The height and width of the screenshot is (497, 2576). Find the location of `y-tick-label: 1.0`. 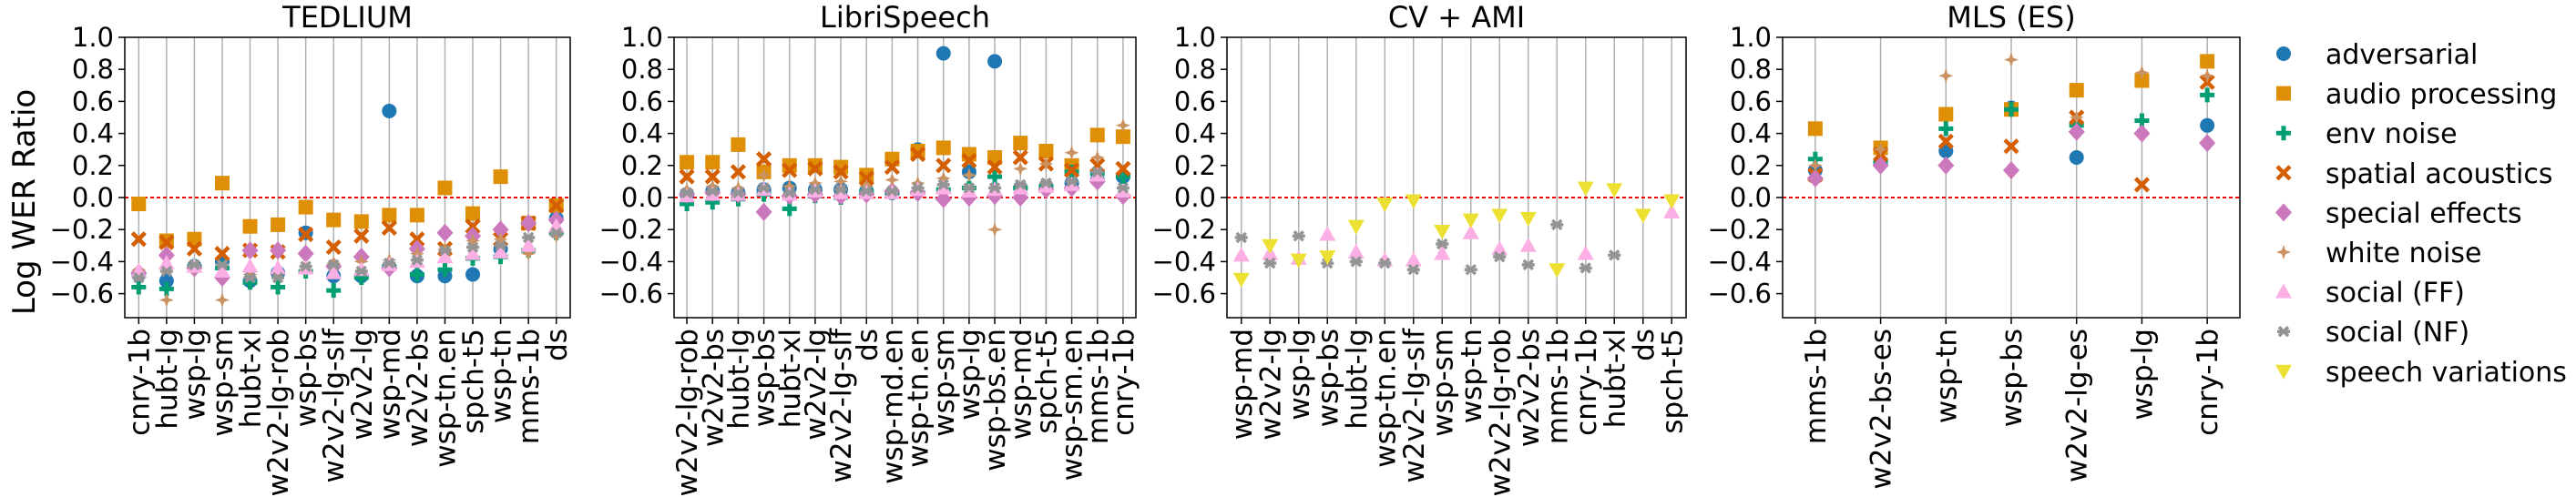

y-tick-label: 1.0 is located at coordinates (1195, 37).